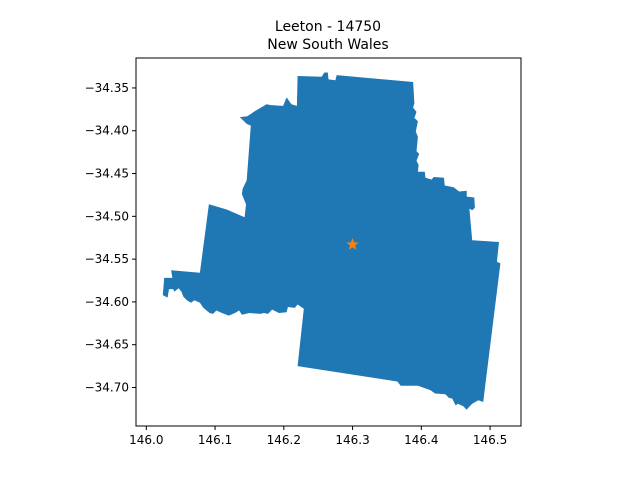 The image size is (640, 480). What do you see at coordinates (146, 440) in the screenshot?
I see `x-tick-label: 146.0` at bounding box center [146, 440].